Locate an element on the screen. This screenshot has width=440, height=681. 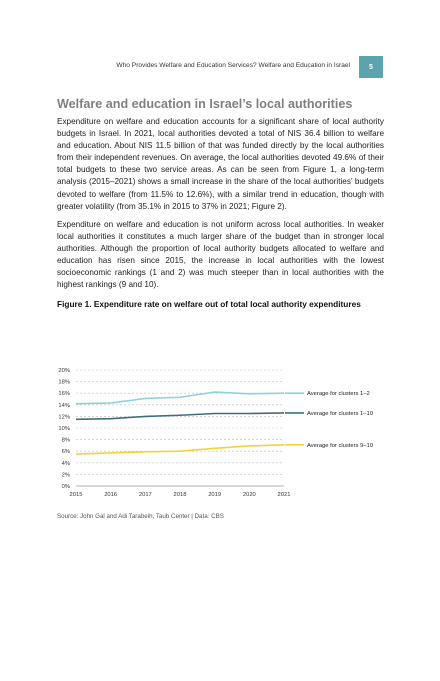
y-tick-label: 10% is located at coordinates (64, 429).